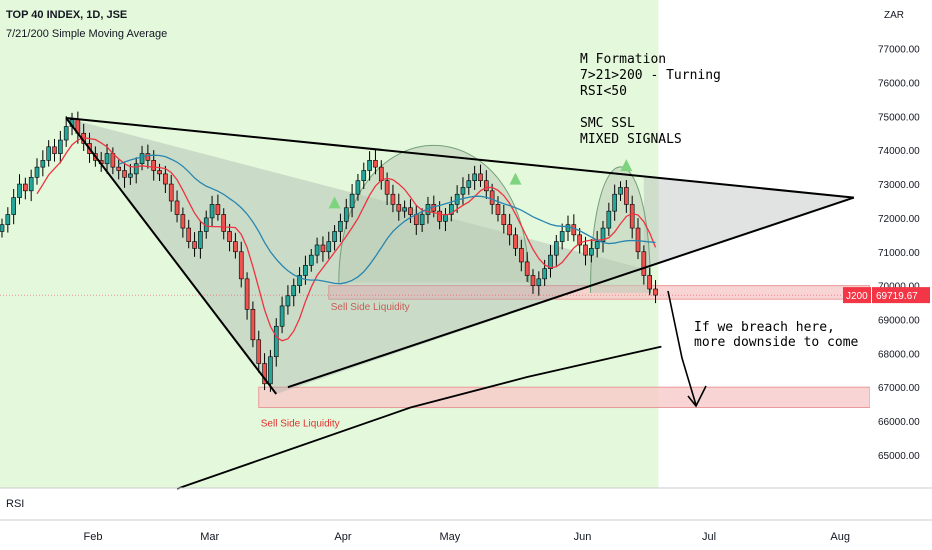 This screenshot has width=932, height=550. Describe the element at coordinates (899, 388) in the screenshot. I see `y-tick-label: 67000.00` at that location.